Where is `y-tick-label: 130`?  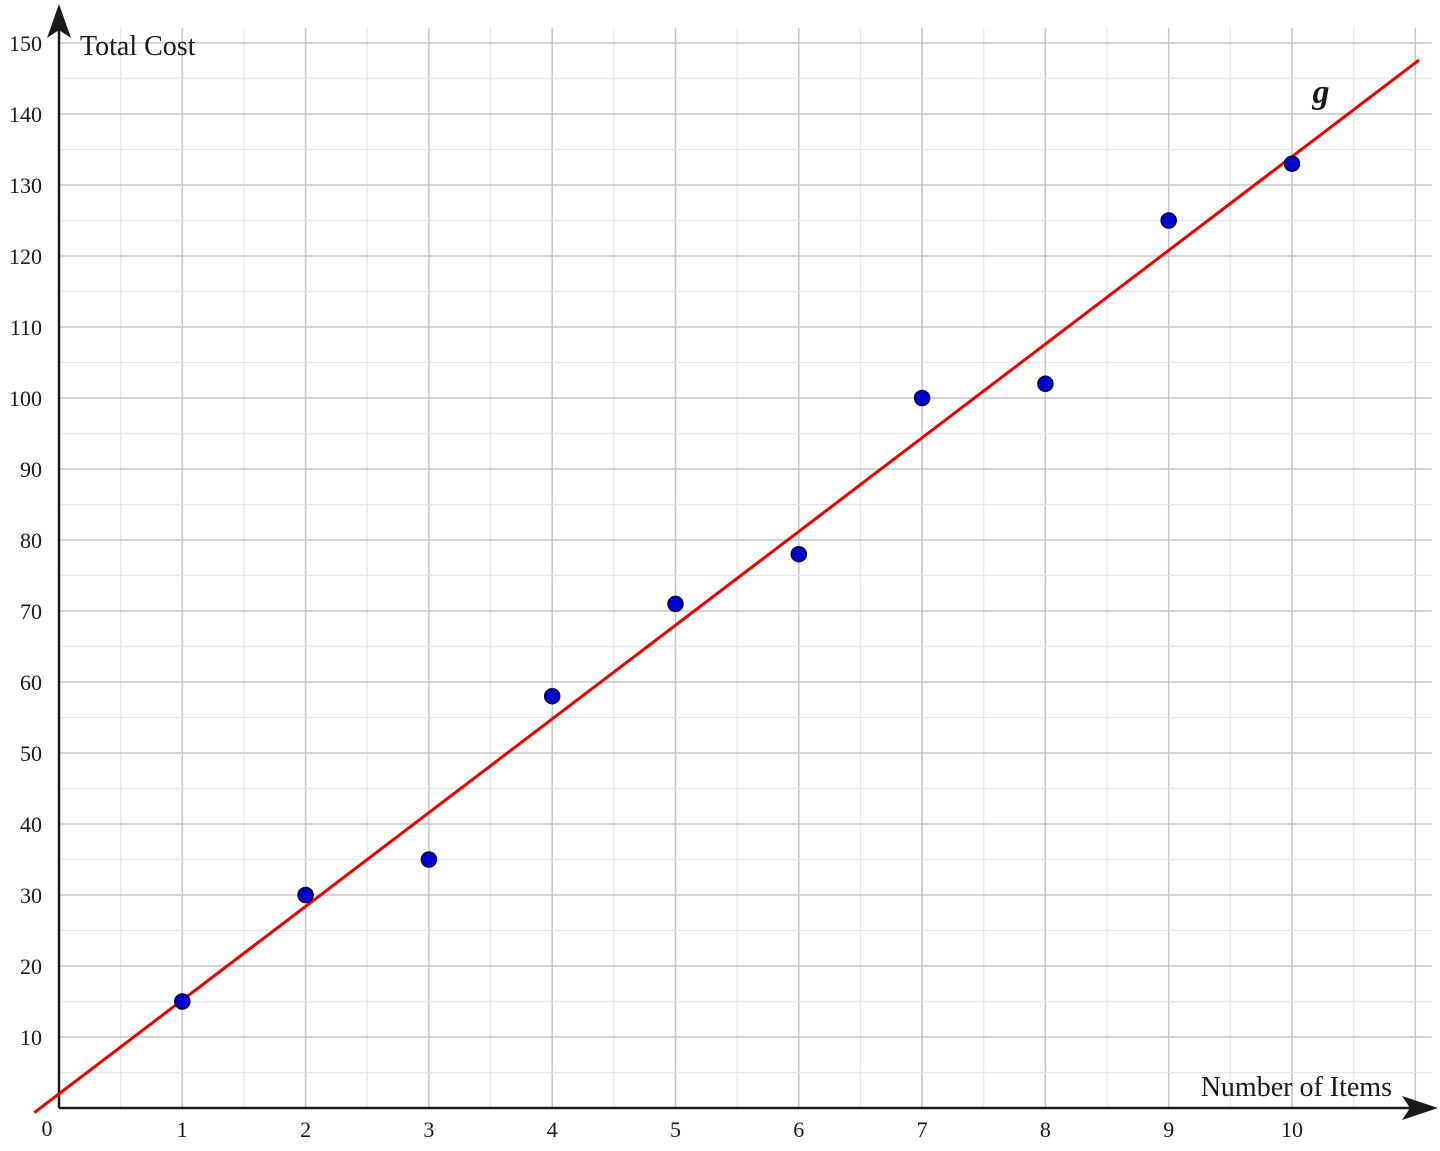
y-tick-label: 130 is located at coordinates (25, 185).